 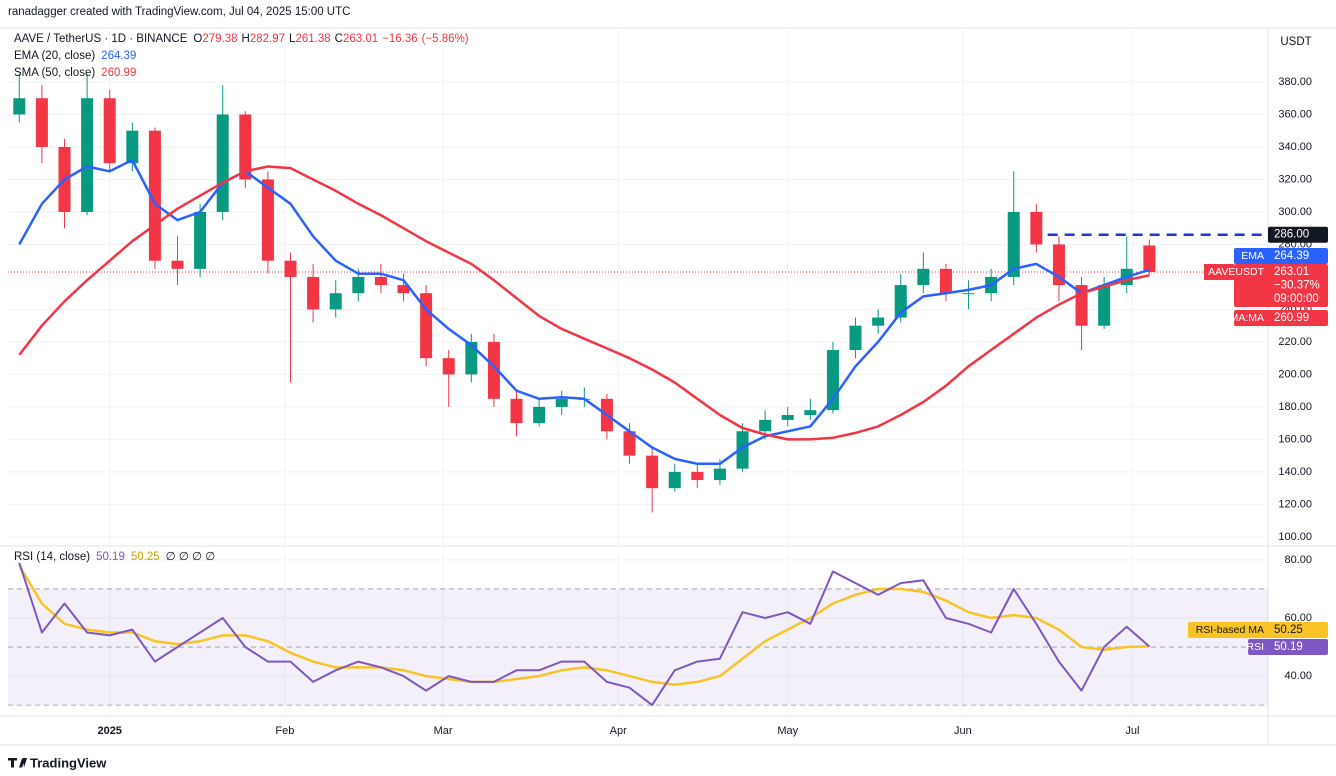 I want to click on legend-series-value: 264.39, so click(x=118, y=56).